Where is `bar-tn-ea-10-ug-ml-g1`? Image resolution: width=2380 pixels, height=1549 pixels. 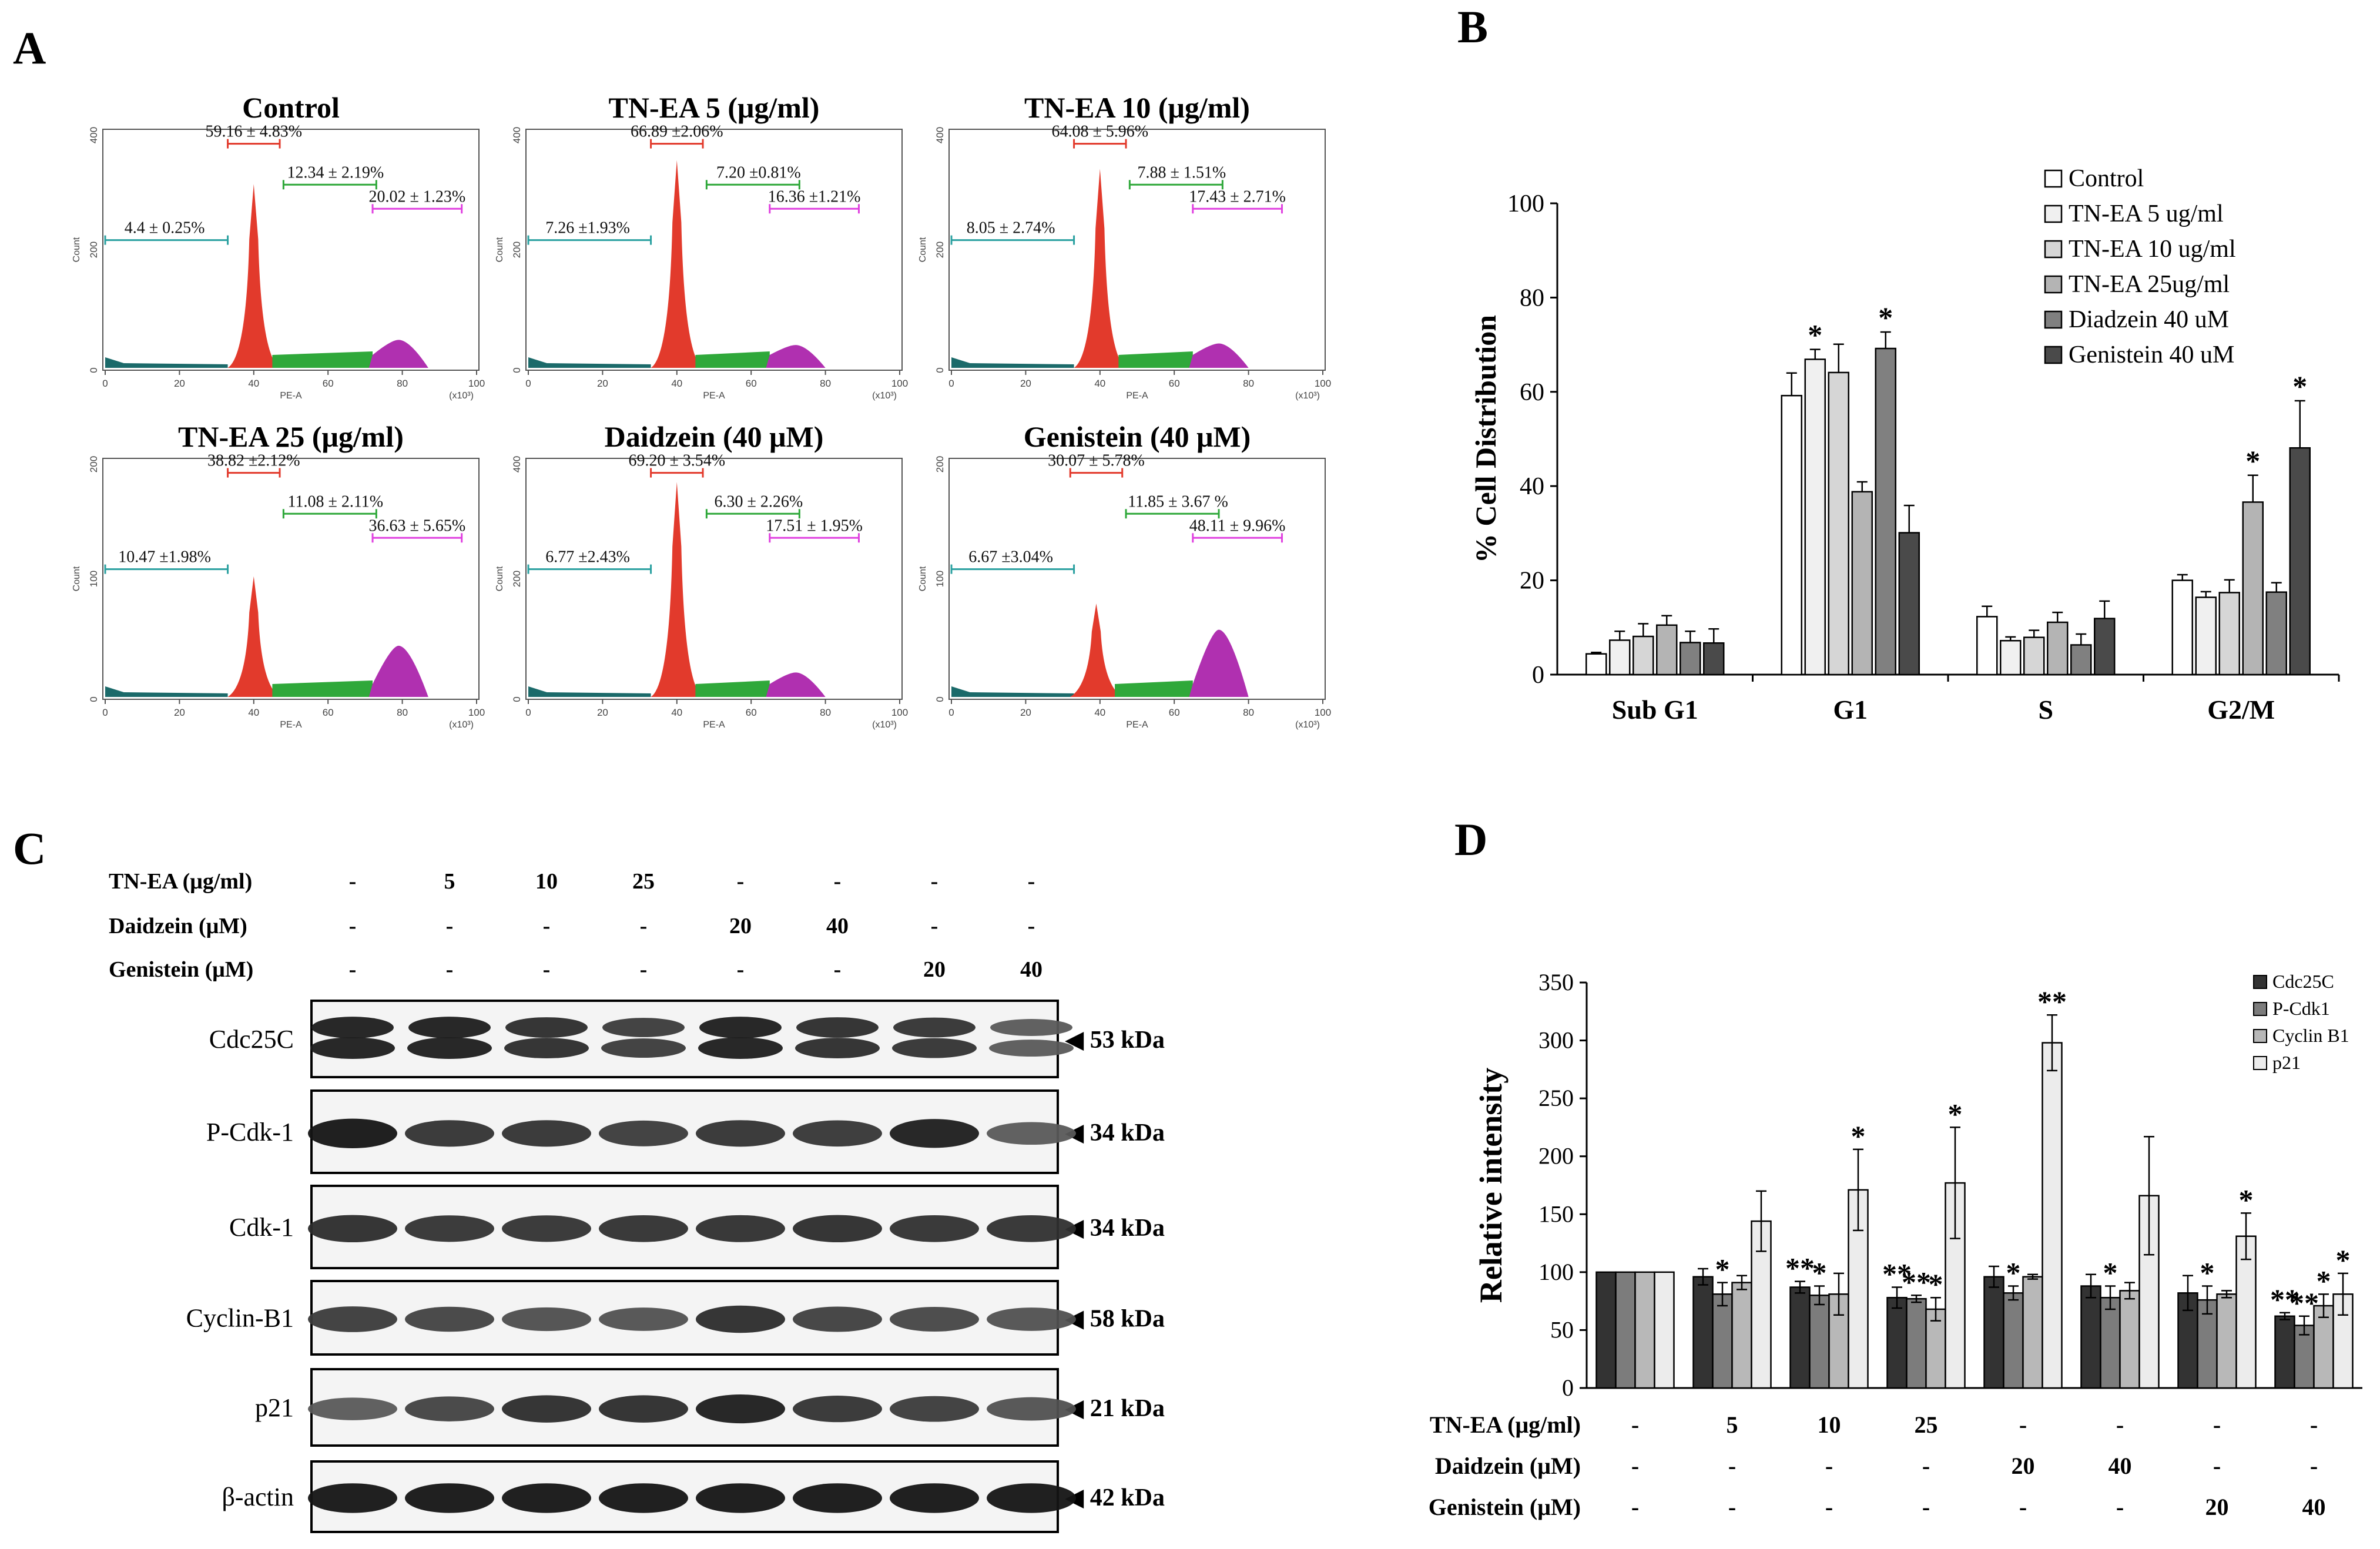
bar-tn-ea-10-ug-ml-g1 is located at coordinates (1839, 523).